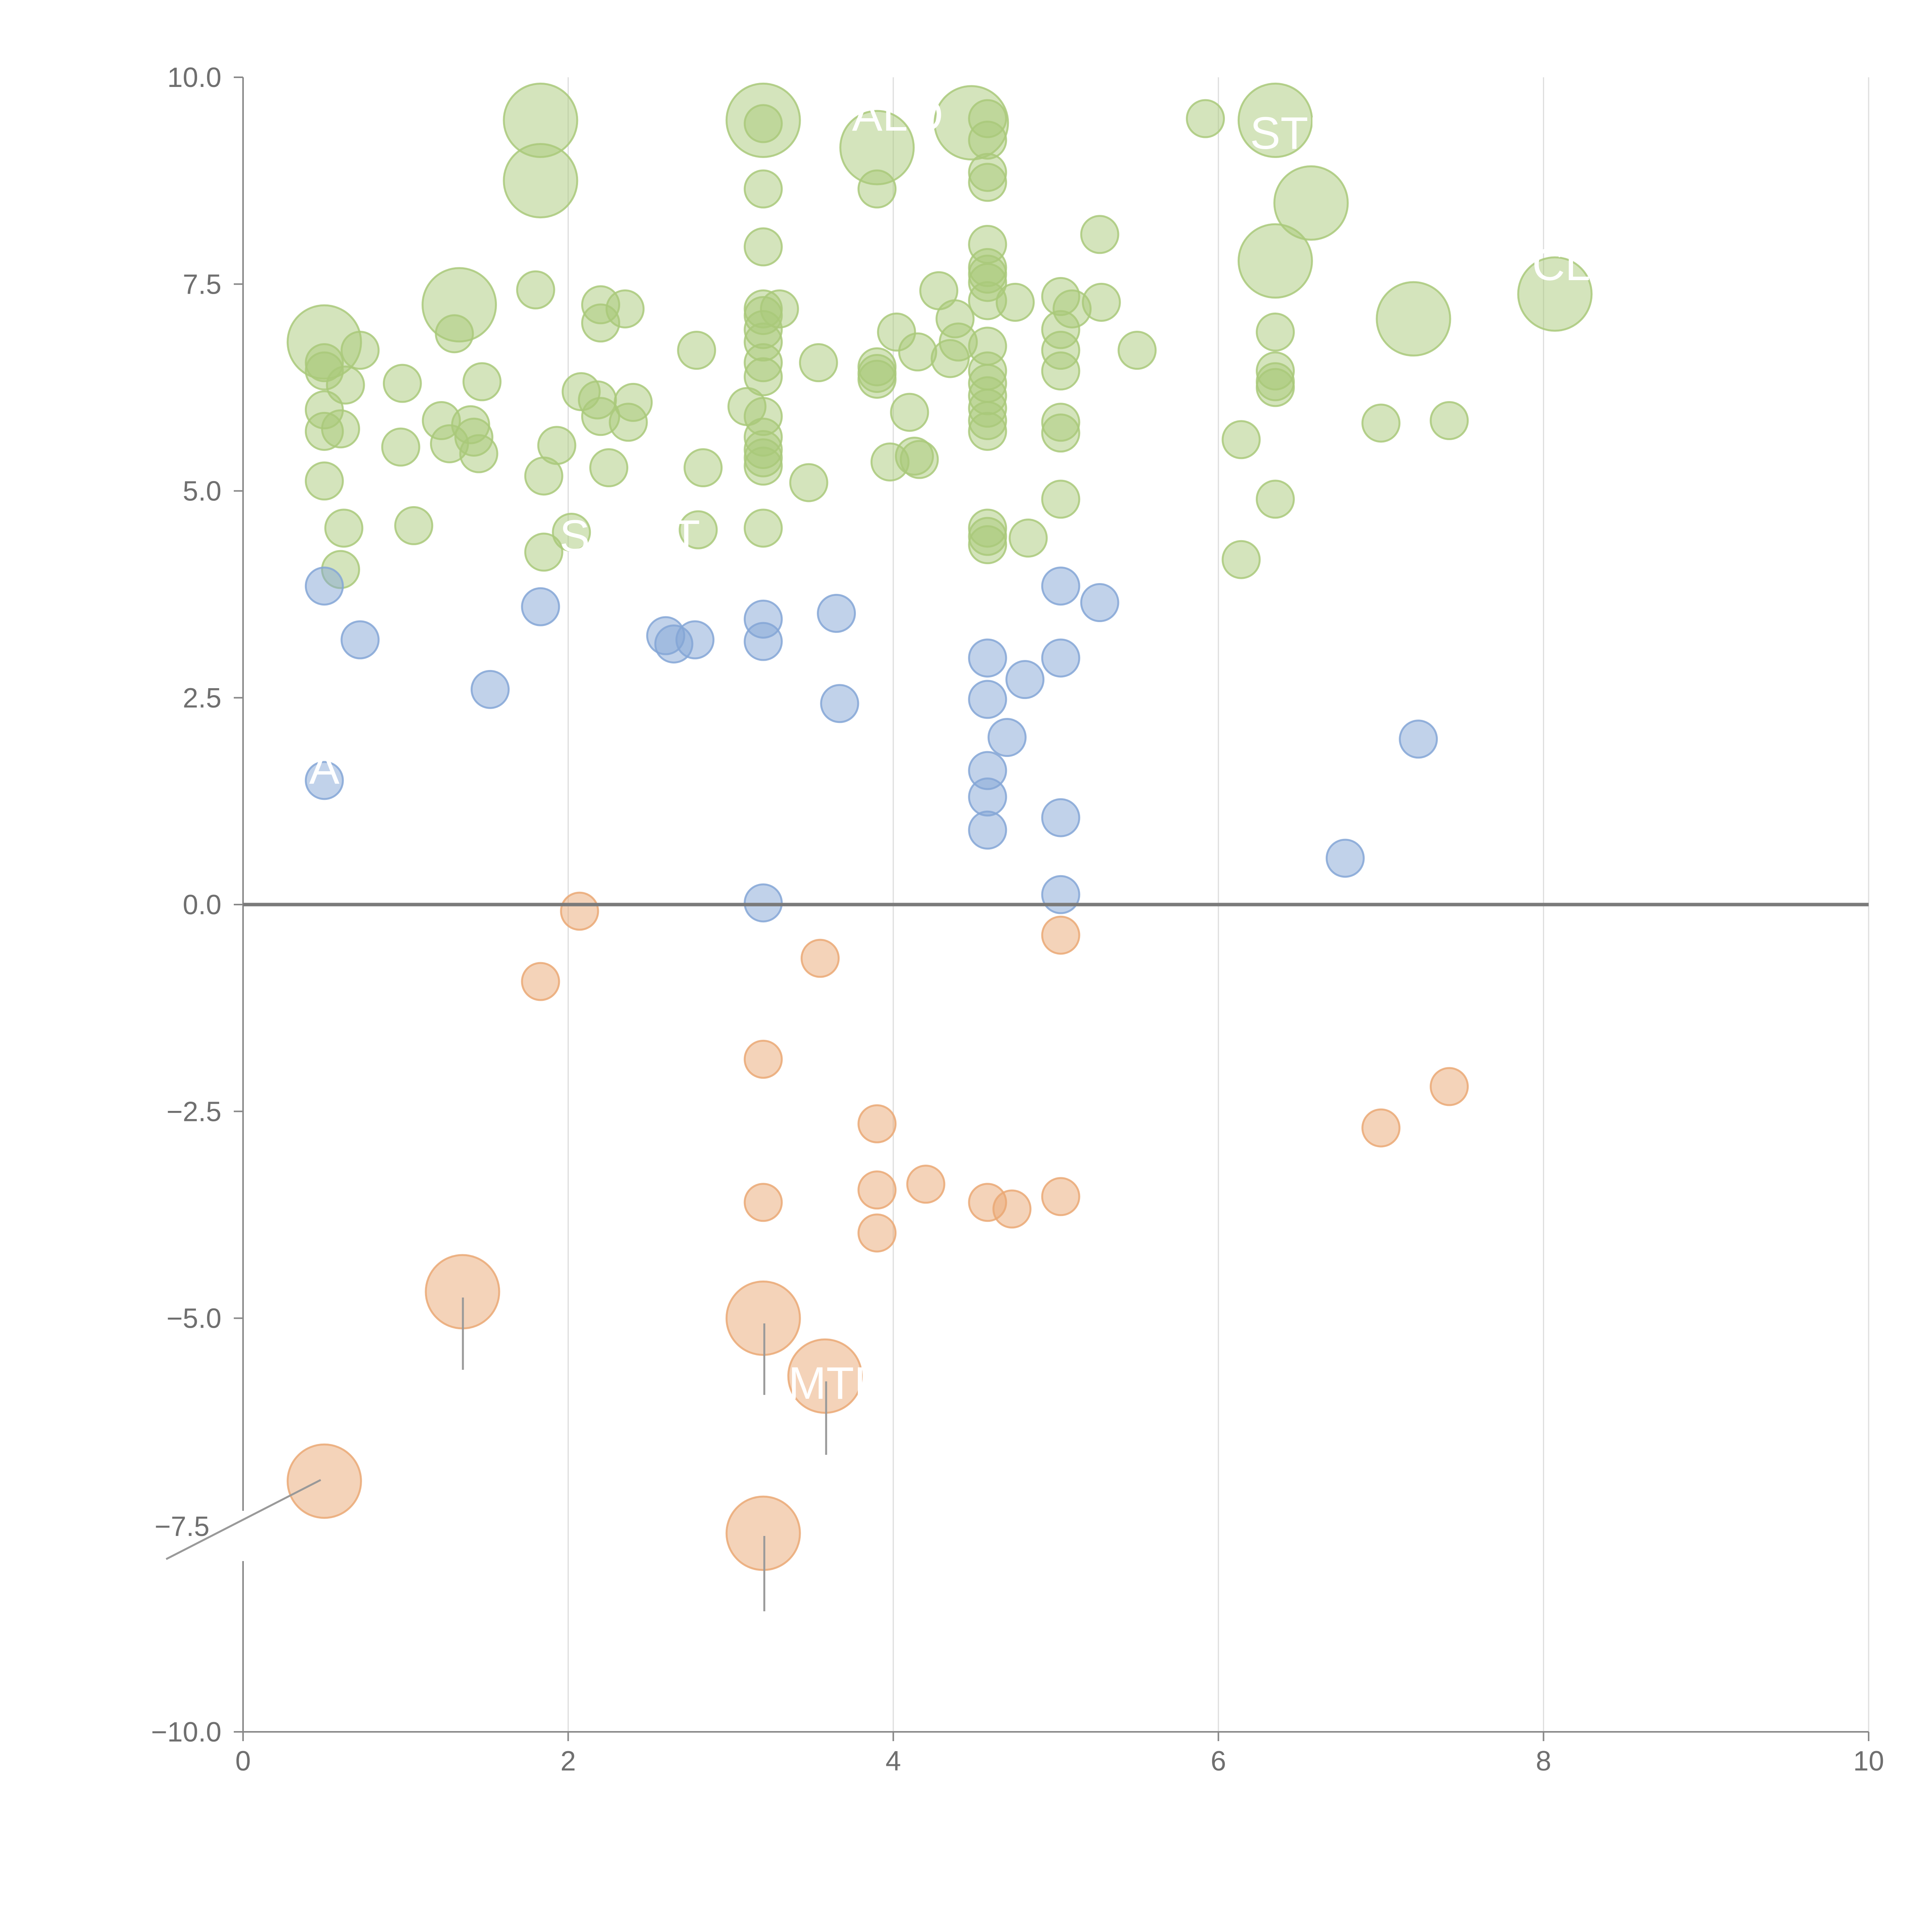 The height and width of the screenshot is (1932, 1932). I want to click on y-tick-label: 2.5, so click(202, 699).